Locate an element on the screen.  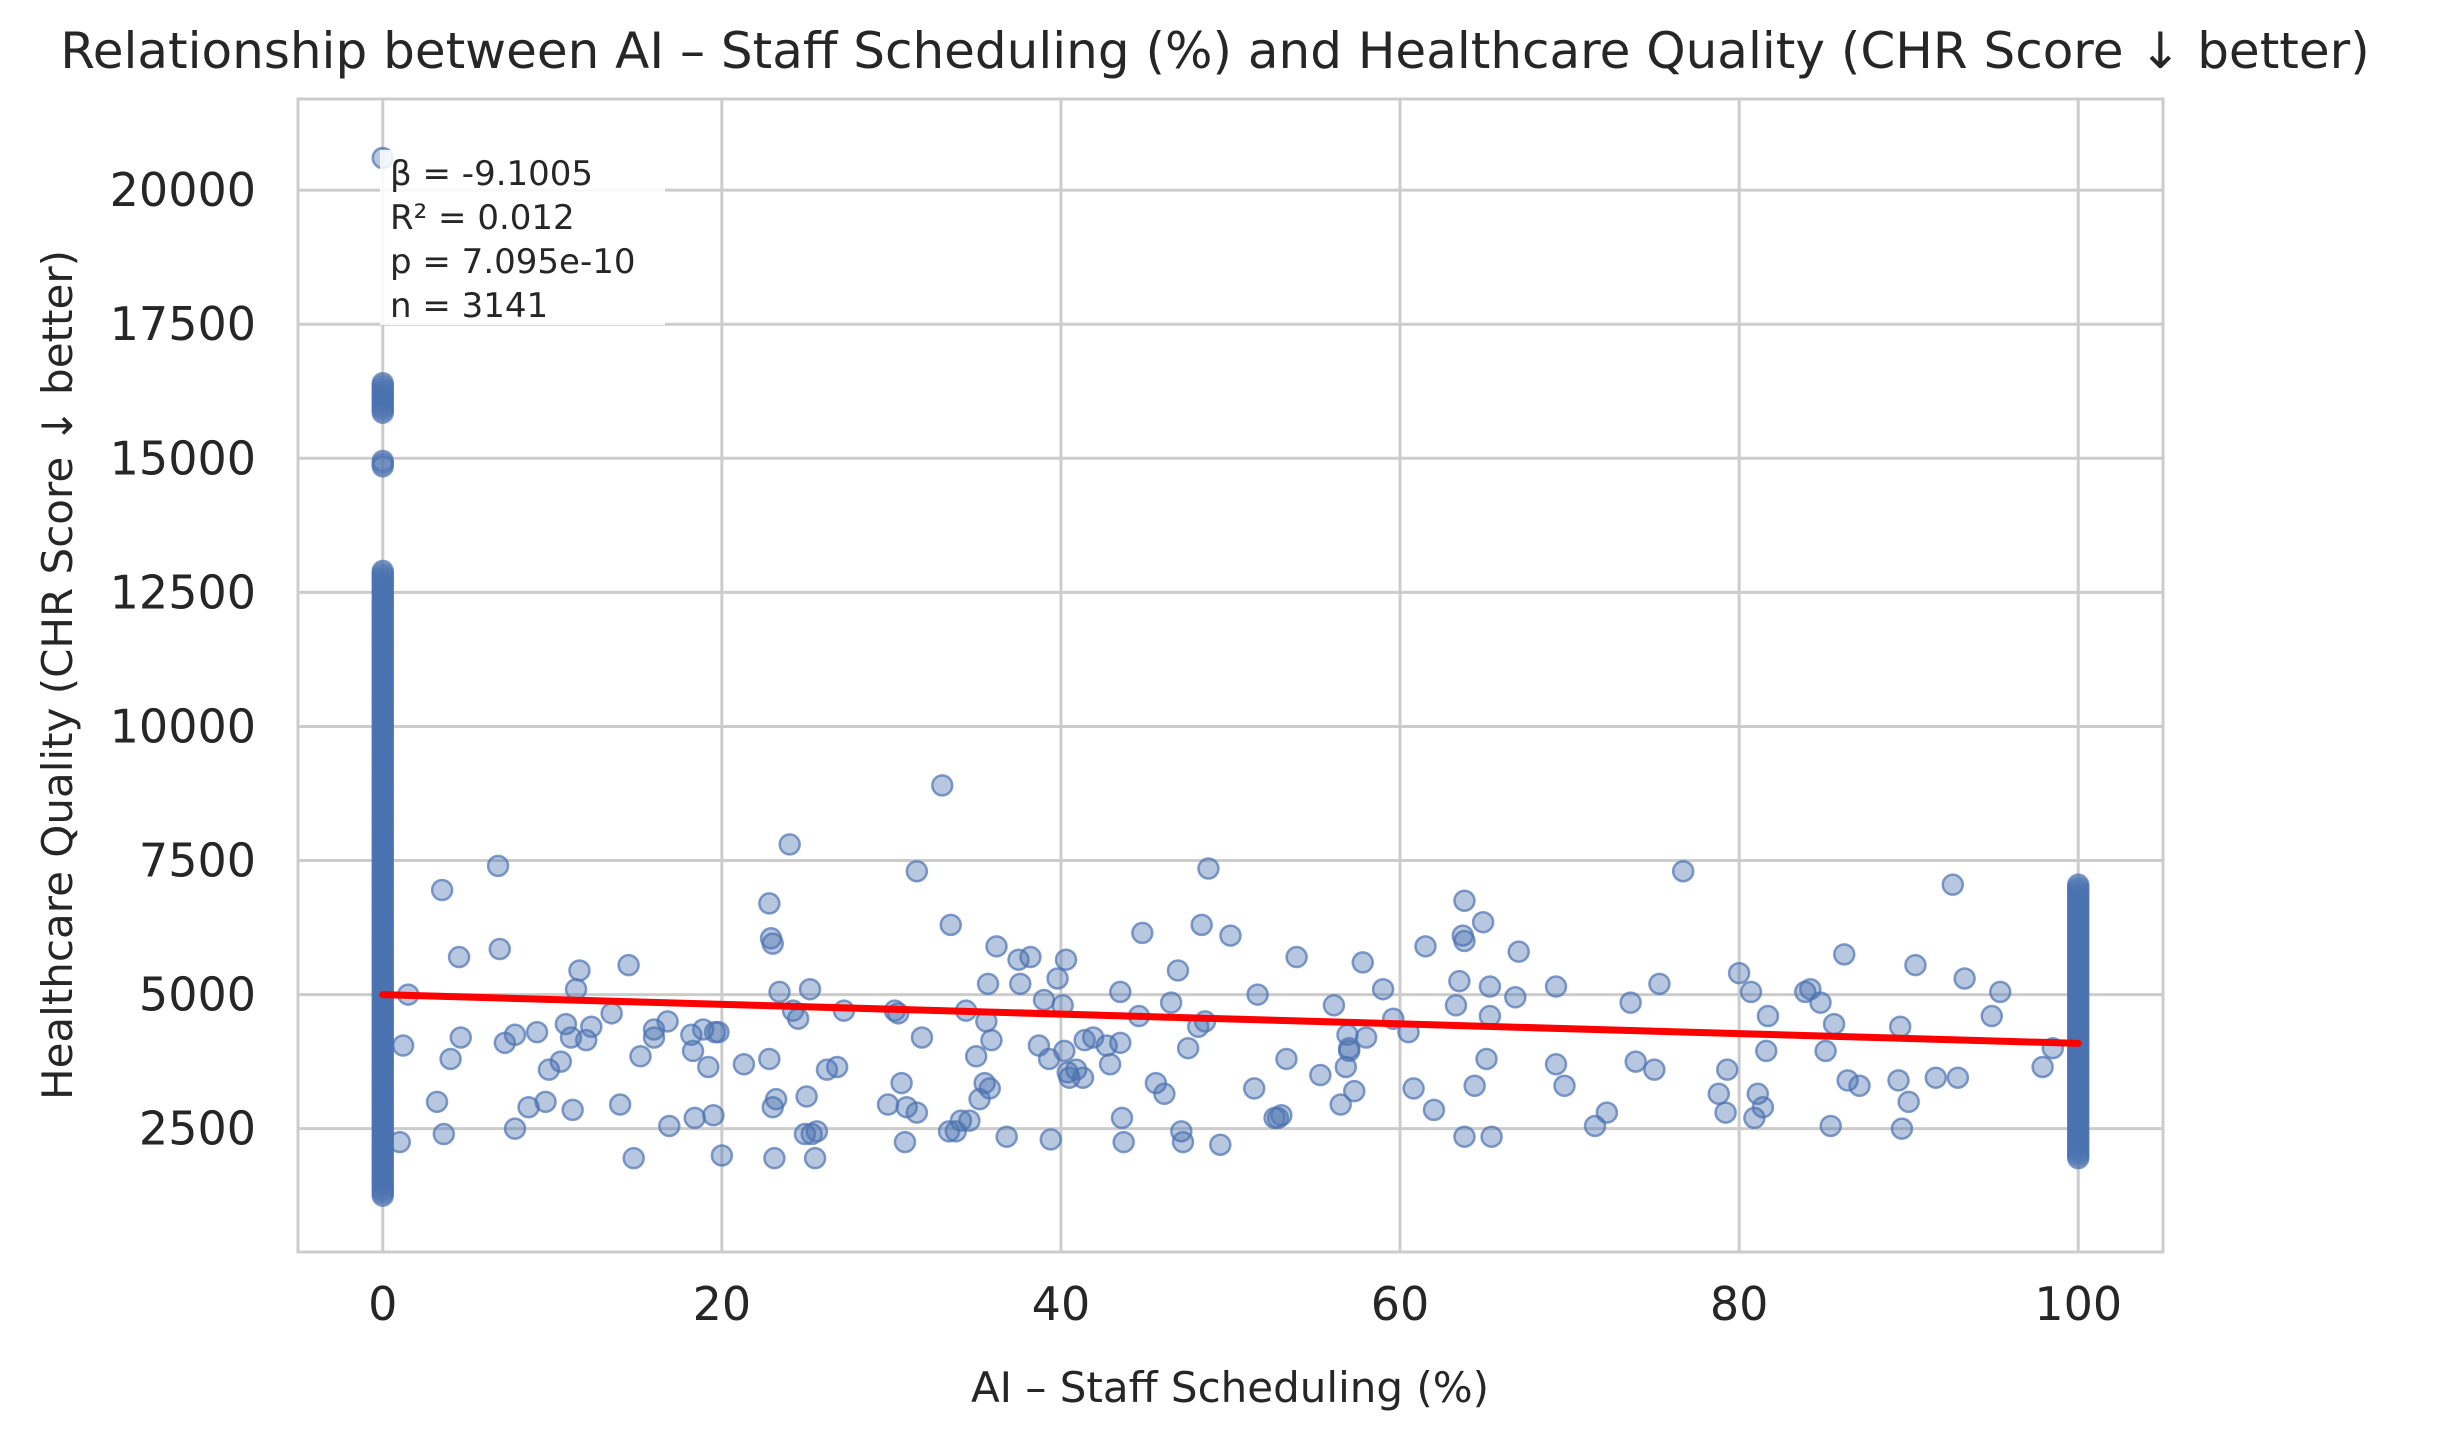
x-tick-label: 80 is located at coordinates (1739, 1304).